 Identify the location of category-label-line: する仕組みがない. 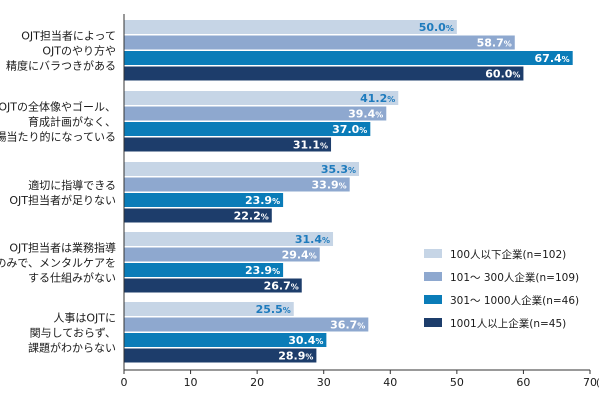
(72, 277).